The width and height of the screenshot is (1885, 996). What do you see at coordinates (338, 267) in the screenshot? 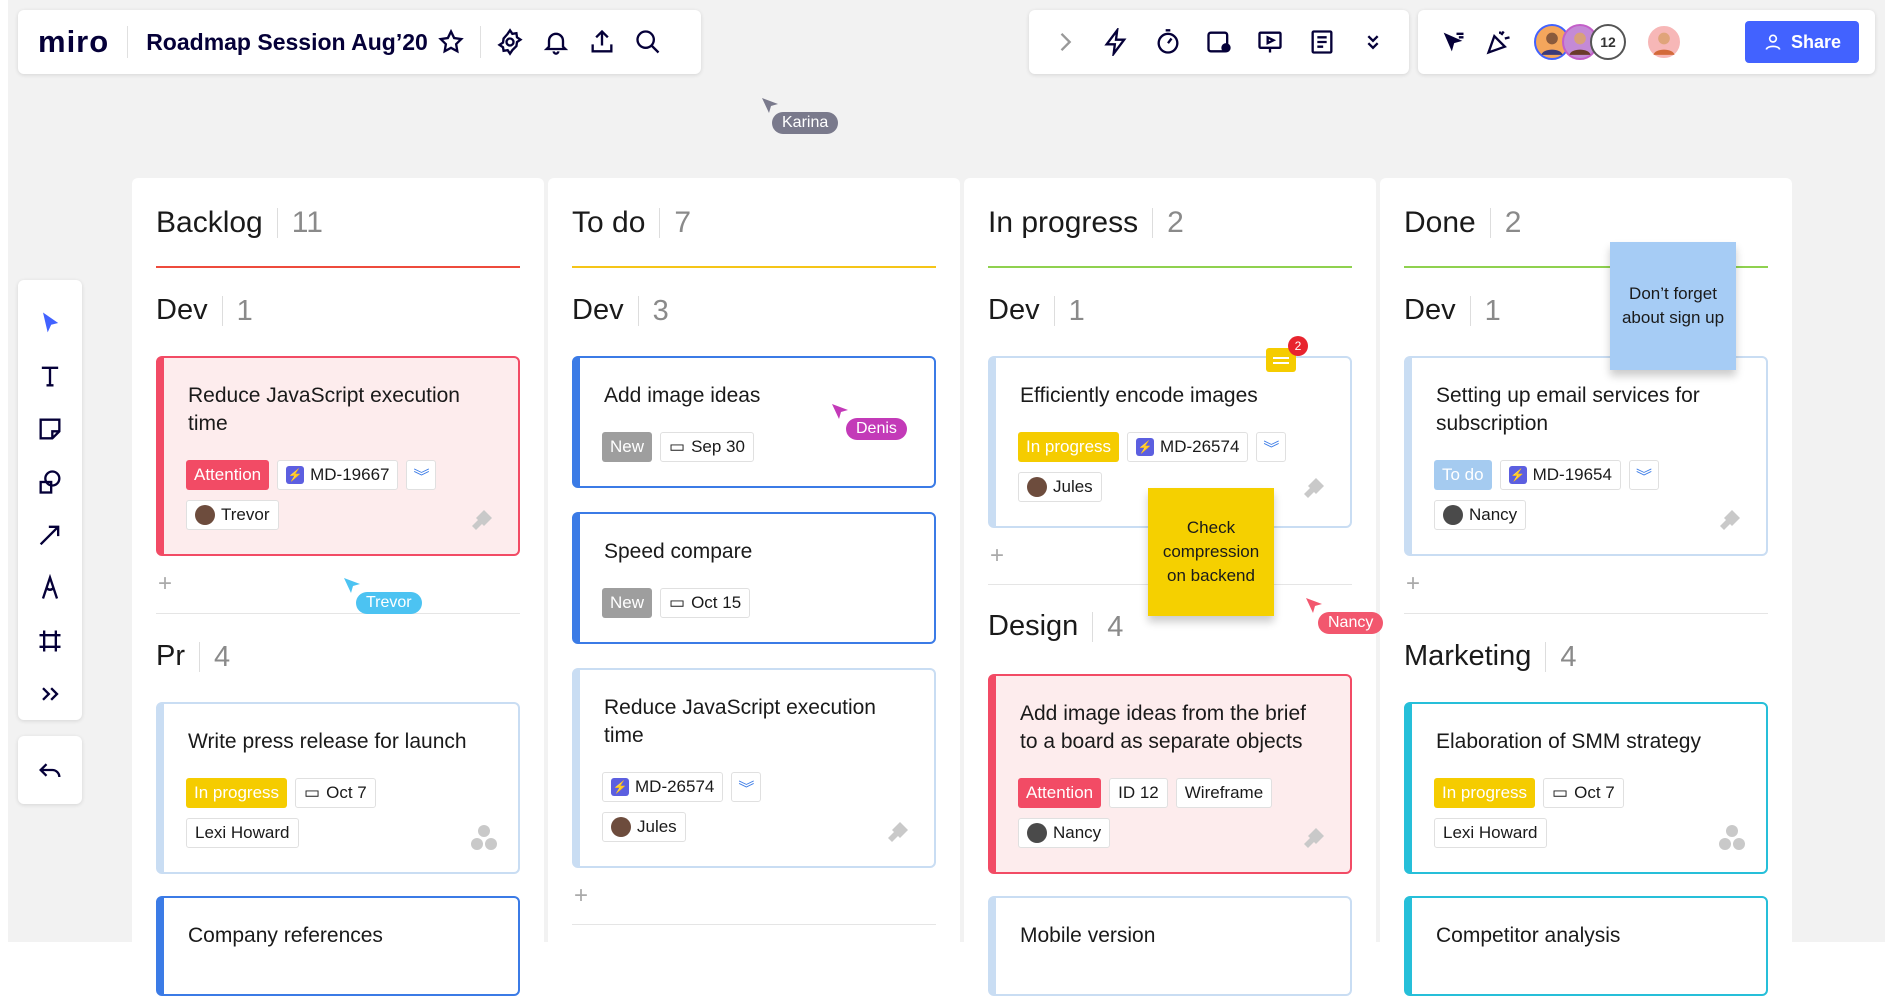
I see `column-color-line` at bounding box center [338, 267].